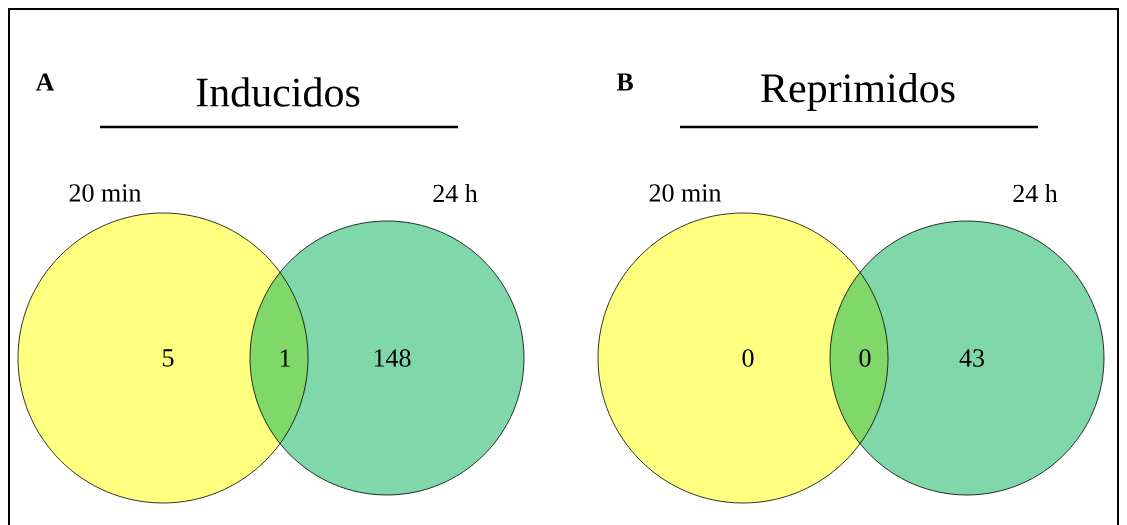 Image resolution: width=1127 pixels, height=525 pixels. What do you see at coordinates (392, 358) in the screenshot?
I see `data-label: 148` at bounding box center [392, 358].